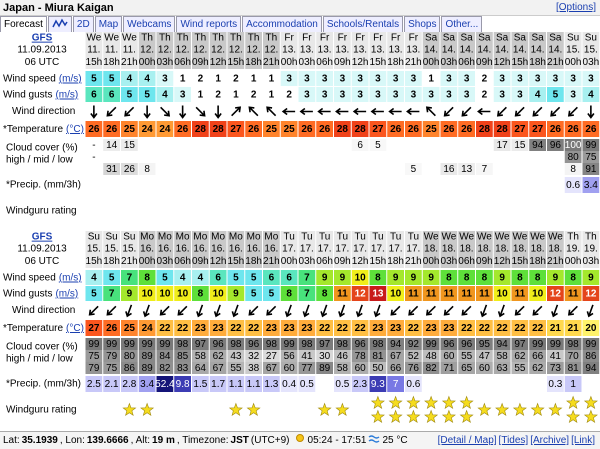 The image size is (600, 449). What do you see at coordinates (209, 24) in the screenshot?
I see `tab: Wind reports` at bounding box center [209, 24].